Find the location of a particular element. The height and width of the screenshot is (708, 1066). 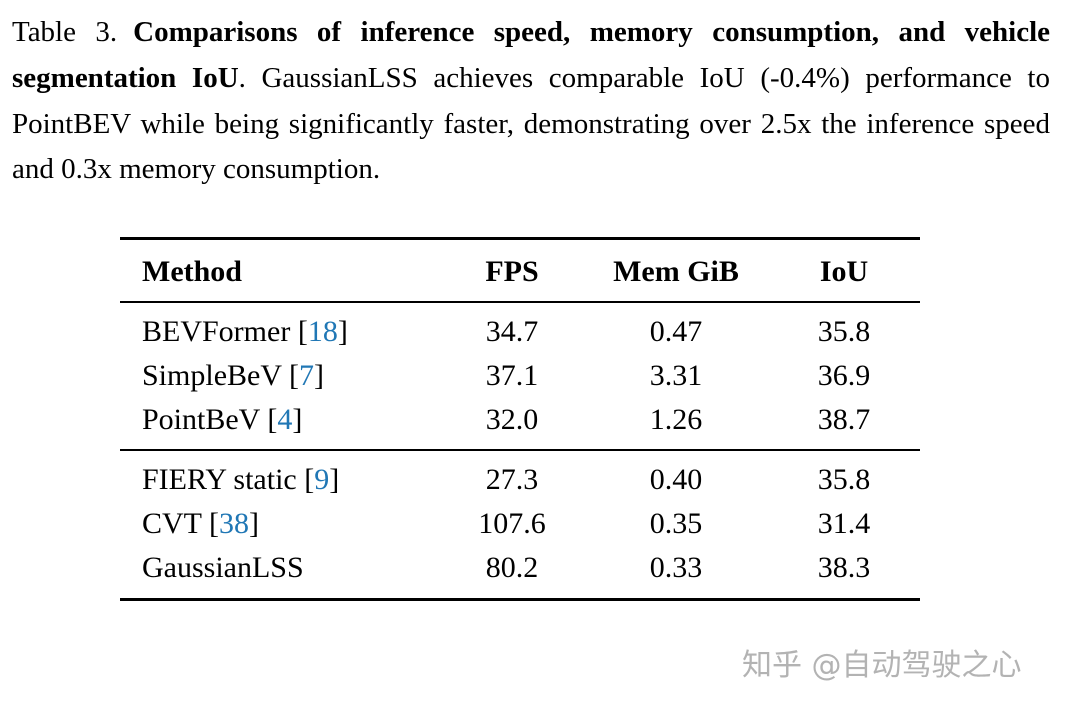

iou-cell: 31.4 is located at coordinates (844, 524).